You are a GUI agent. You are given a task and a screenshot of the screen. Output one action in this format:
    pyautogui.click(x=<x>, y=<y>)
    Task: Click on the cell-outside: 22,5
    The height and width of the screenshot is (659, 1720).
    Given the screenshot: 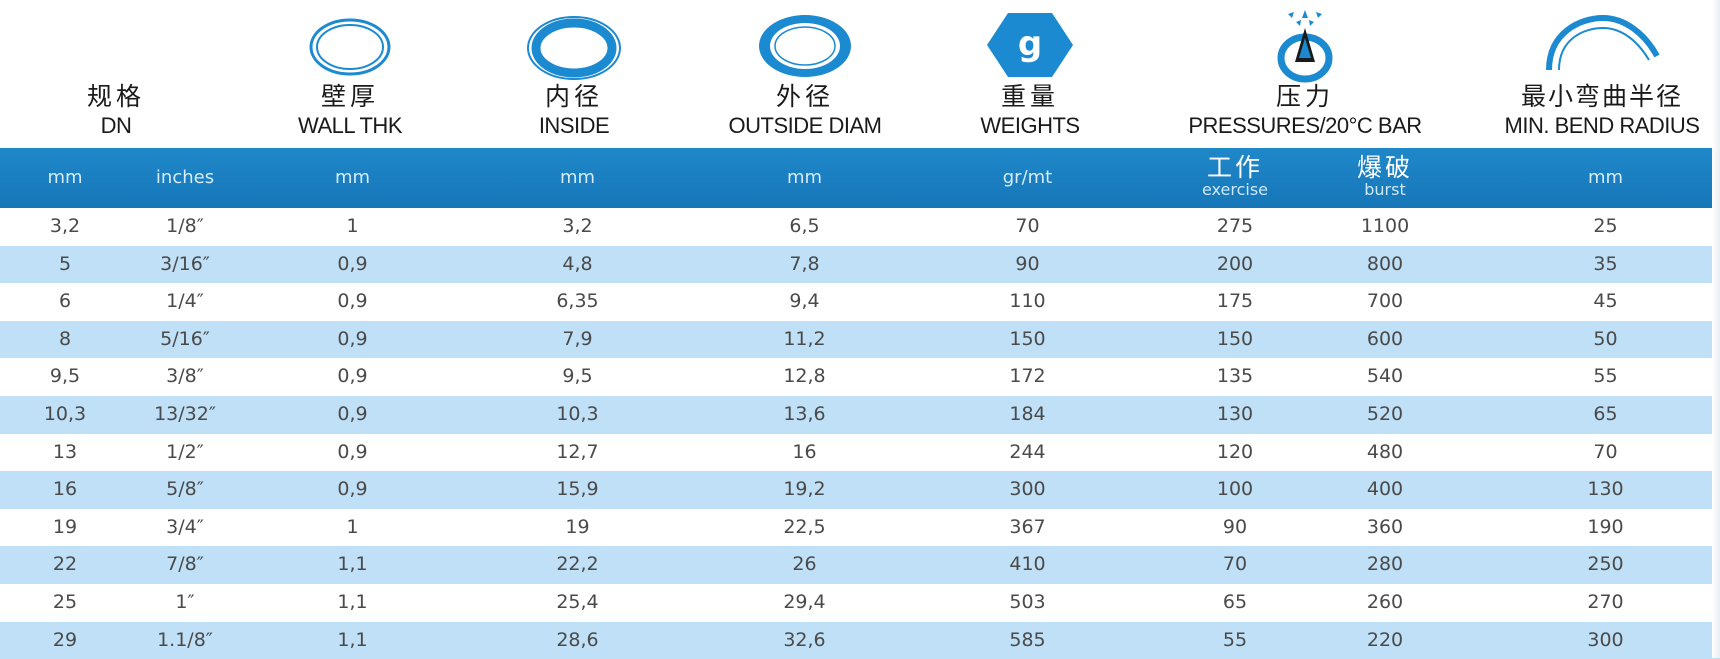 What is the action you would take?
    pyautogui.click(x=804, y=526)
    